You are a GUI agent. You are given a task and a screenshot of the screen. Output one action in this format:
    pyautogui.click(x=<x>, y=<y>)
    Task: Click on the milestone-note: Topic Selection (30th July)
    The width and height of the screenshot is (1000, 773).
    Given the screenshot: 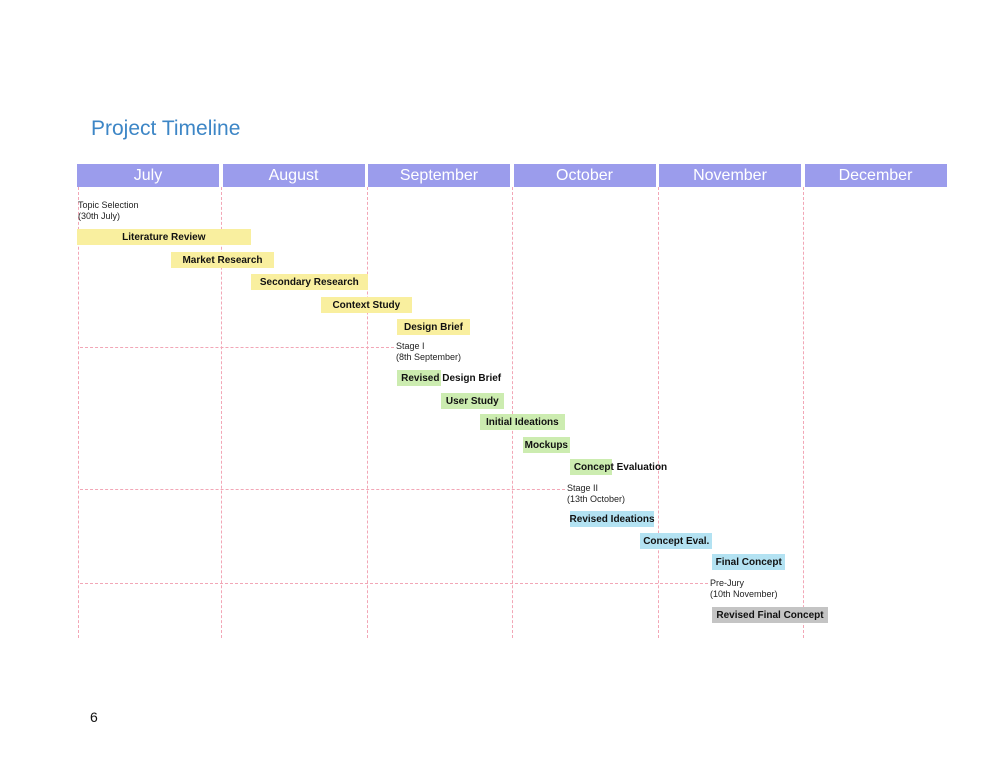 What is the action you would take?
    pyautogui.click(x=108, y=211)
    